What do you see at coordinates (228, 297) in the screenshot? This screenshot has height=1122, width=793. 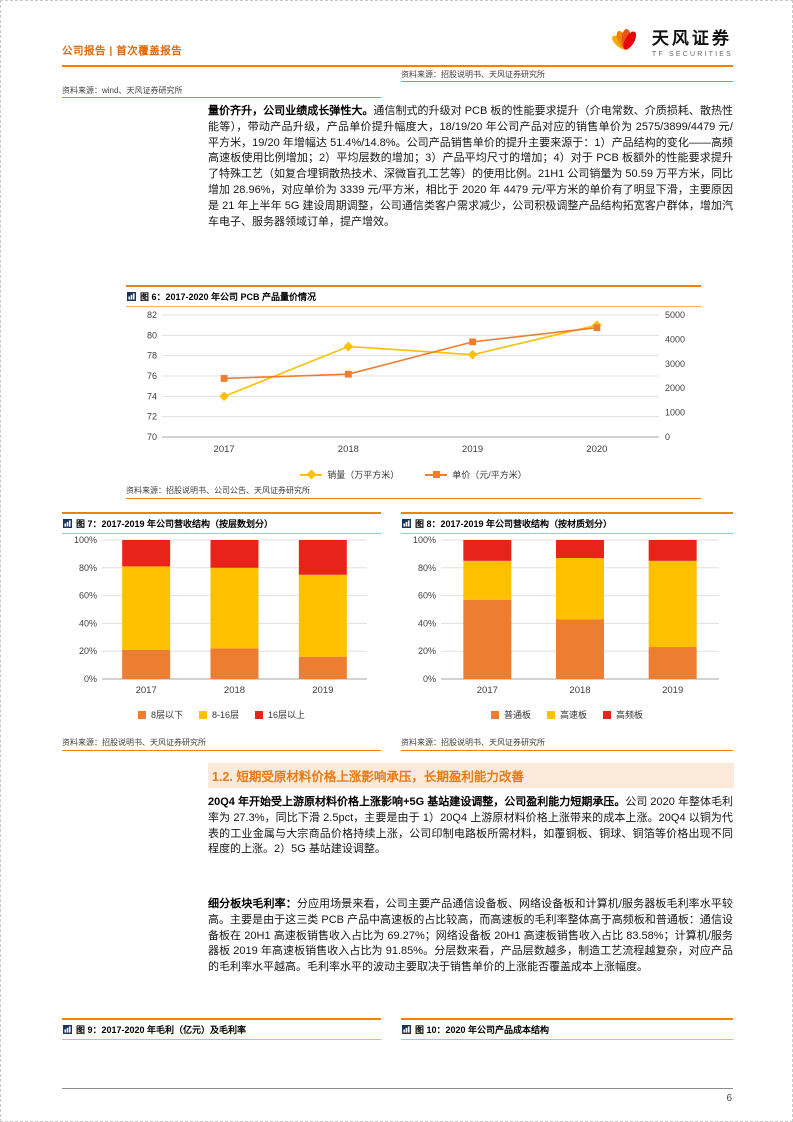 I see `figure-title-text: 图 6：2017-2020 年公司 PCB 产品量价情况` at bounding box center [228, 297].